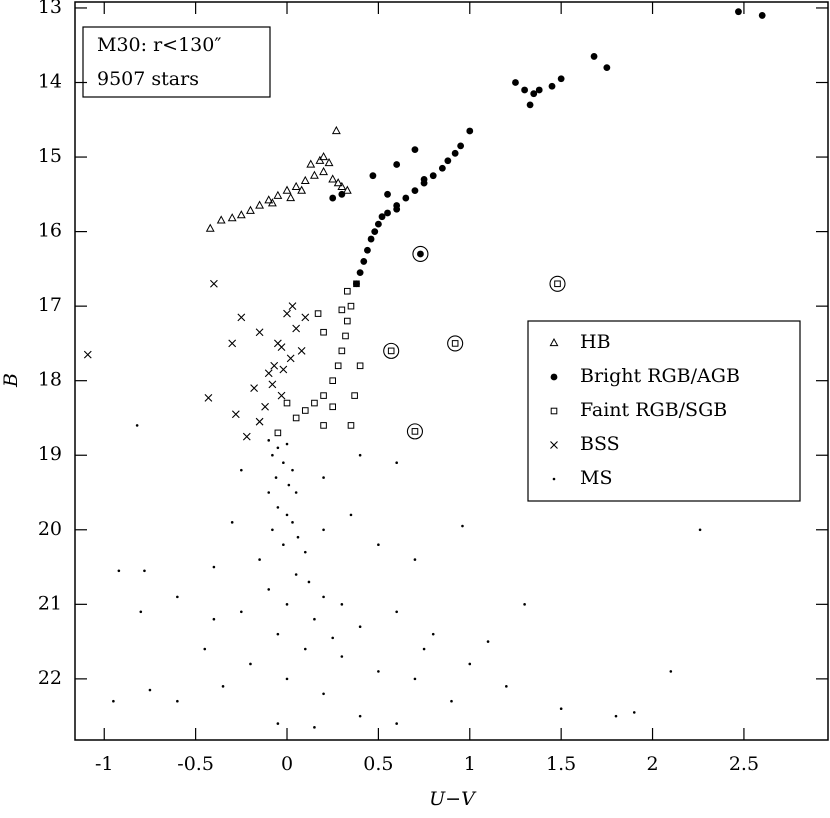 Image resolution: width=830 pixels, height=818 pixels. I want to click on highlight-ring, so click(420, 254).